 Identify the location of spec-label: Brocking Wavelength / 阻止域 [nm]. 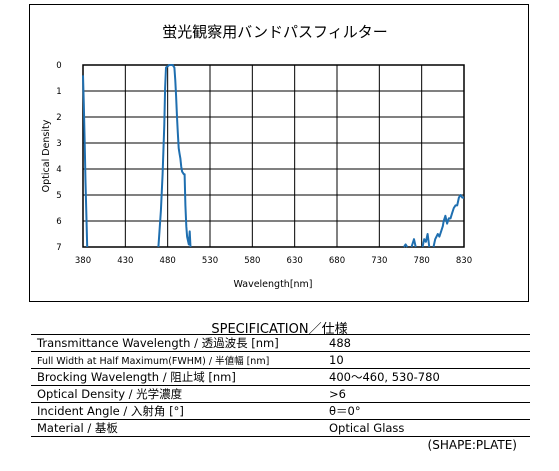
(173, 377).